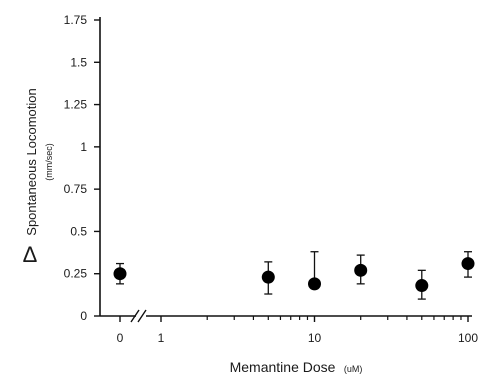 The height and width of the screenshot is (376, 484). Describe the element at coordinates (49, 162) in the screenshot. I see `y-axis-unit: (mm/sec)` at that location.